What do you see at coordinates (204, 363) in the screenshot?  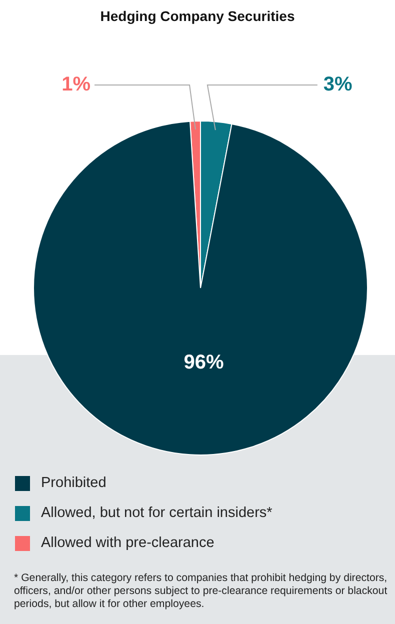 I see `data-label: 96%` at bounding box center [204, 363].